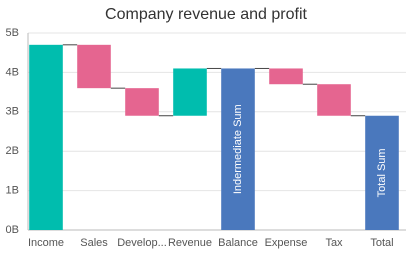 This screenshot has height=257, width=412. I want to click on sum-label: Indermediate Sum, so click(238, 149).